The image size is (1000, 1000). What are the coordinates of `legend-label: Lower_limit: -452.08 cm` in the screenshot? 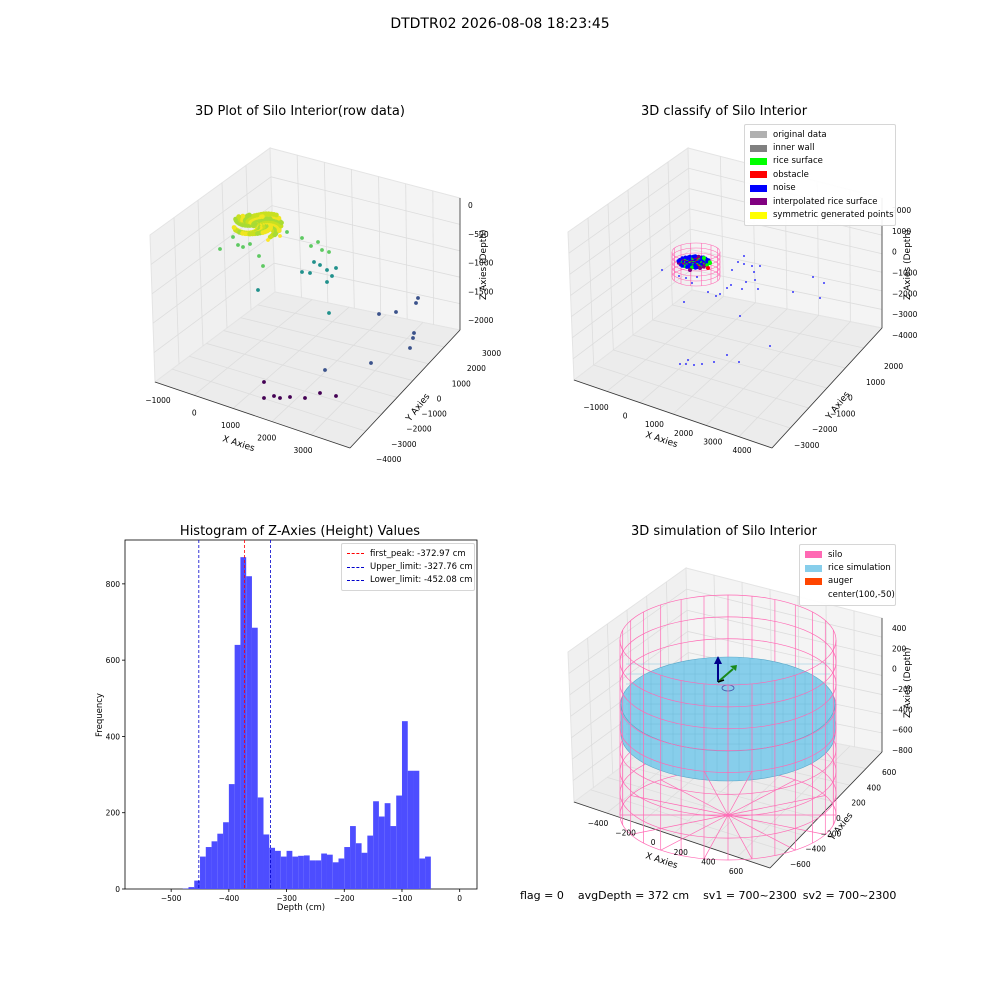 It's located at (421, 580).